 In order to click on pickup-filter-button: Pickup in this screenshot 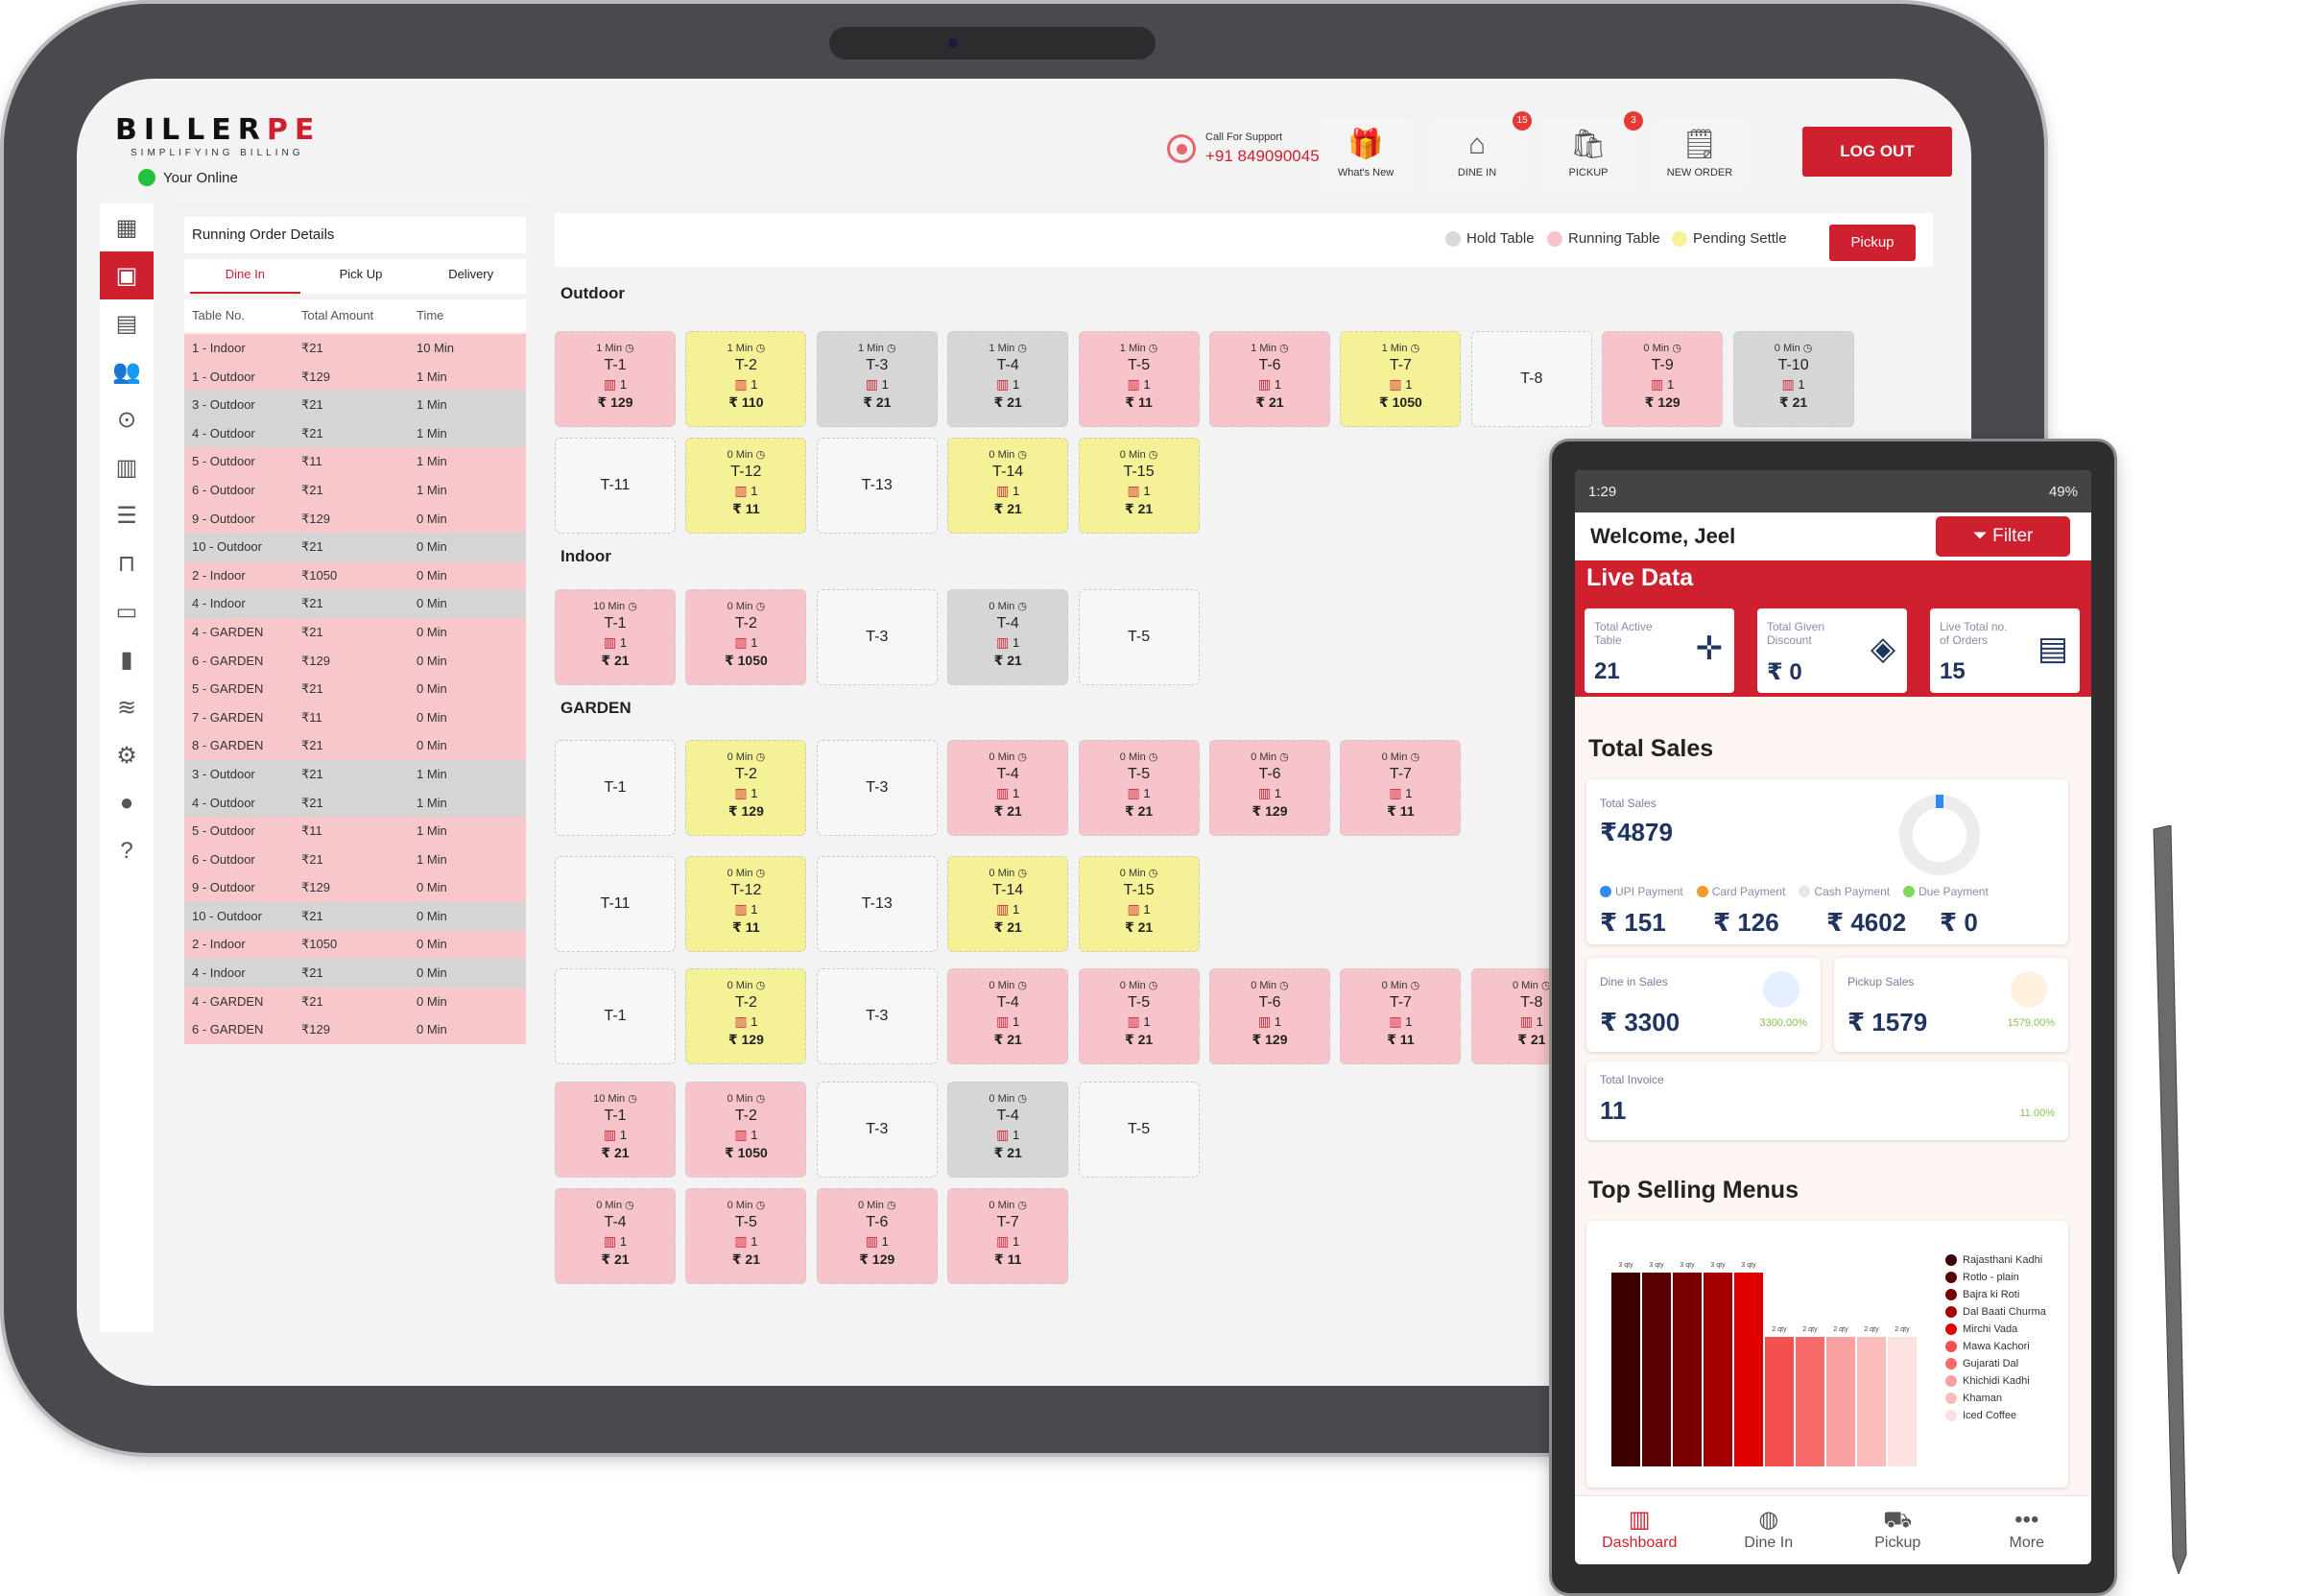, I will do `click(1873, 243)`.